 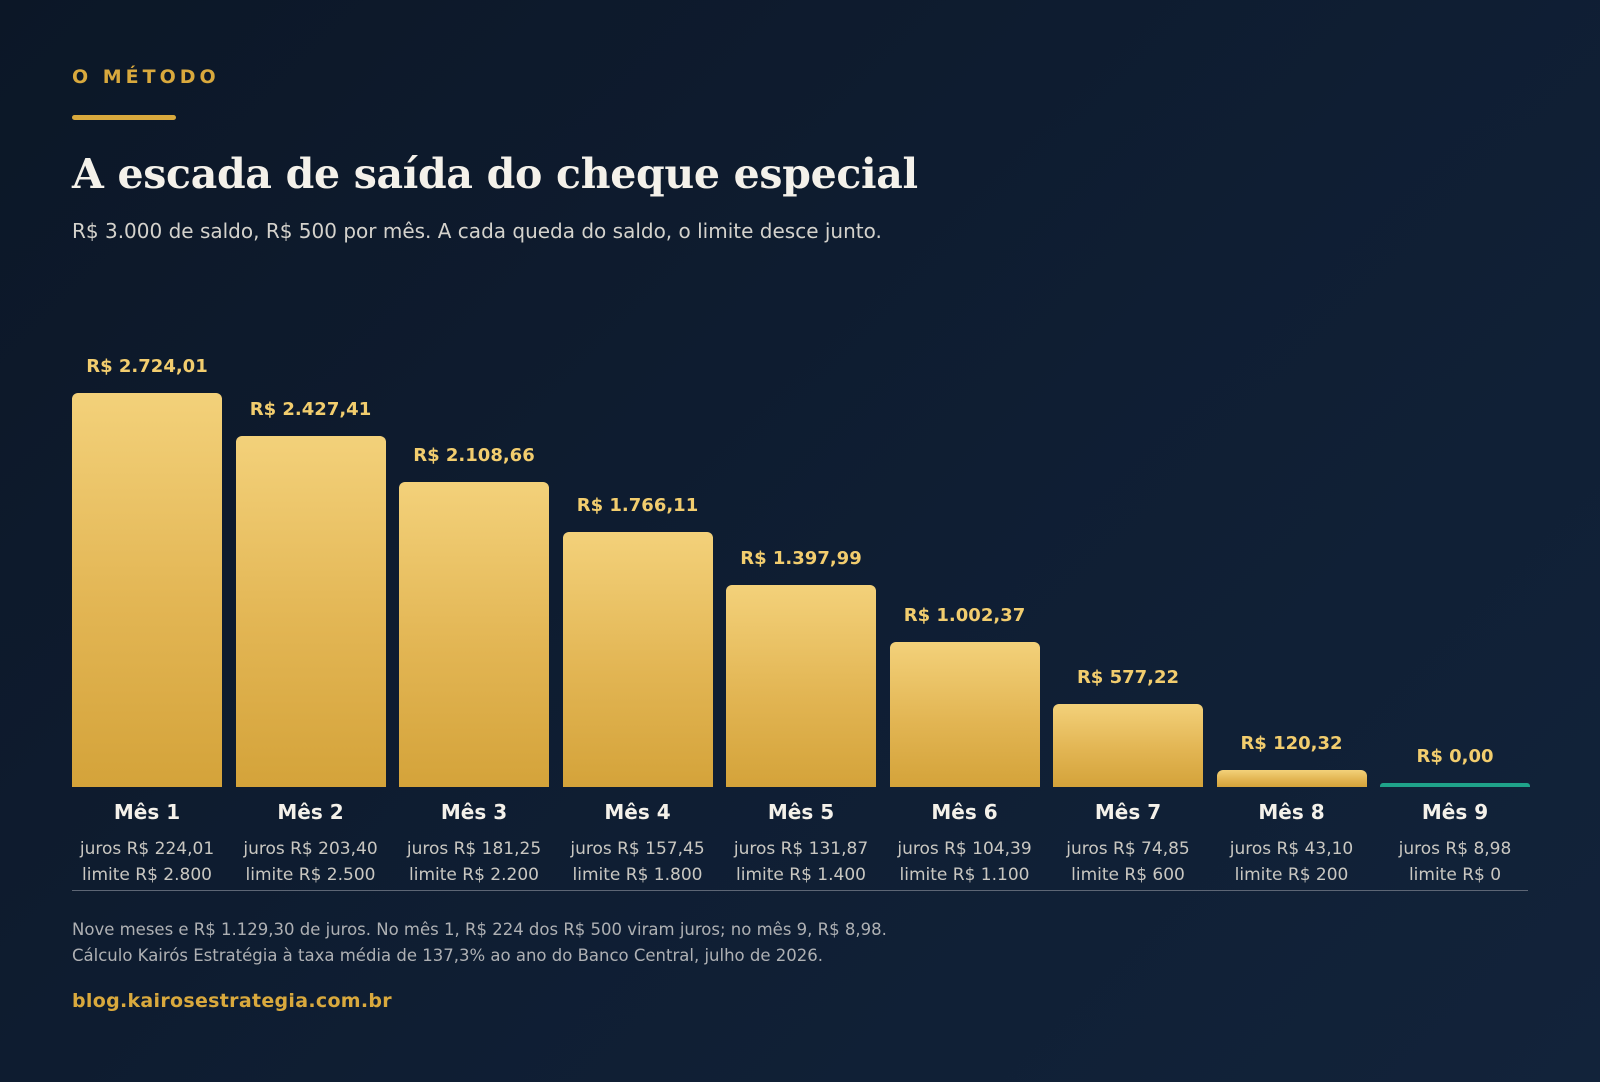 What do you see at coordinates (637, 849) in the screenshot?
I see `juros-label-4: juros R$ 157,45` at bounding box center [637, 849].